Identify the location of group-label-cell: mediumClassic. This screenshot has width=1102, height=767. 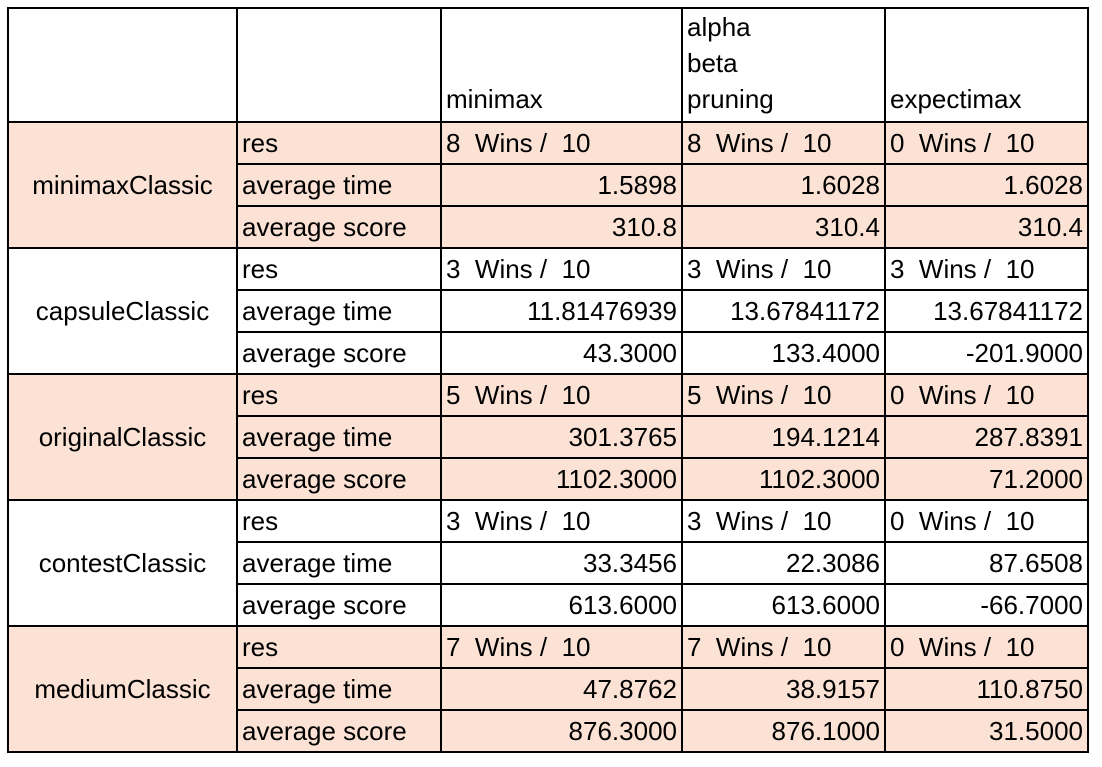
(122, 689).